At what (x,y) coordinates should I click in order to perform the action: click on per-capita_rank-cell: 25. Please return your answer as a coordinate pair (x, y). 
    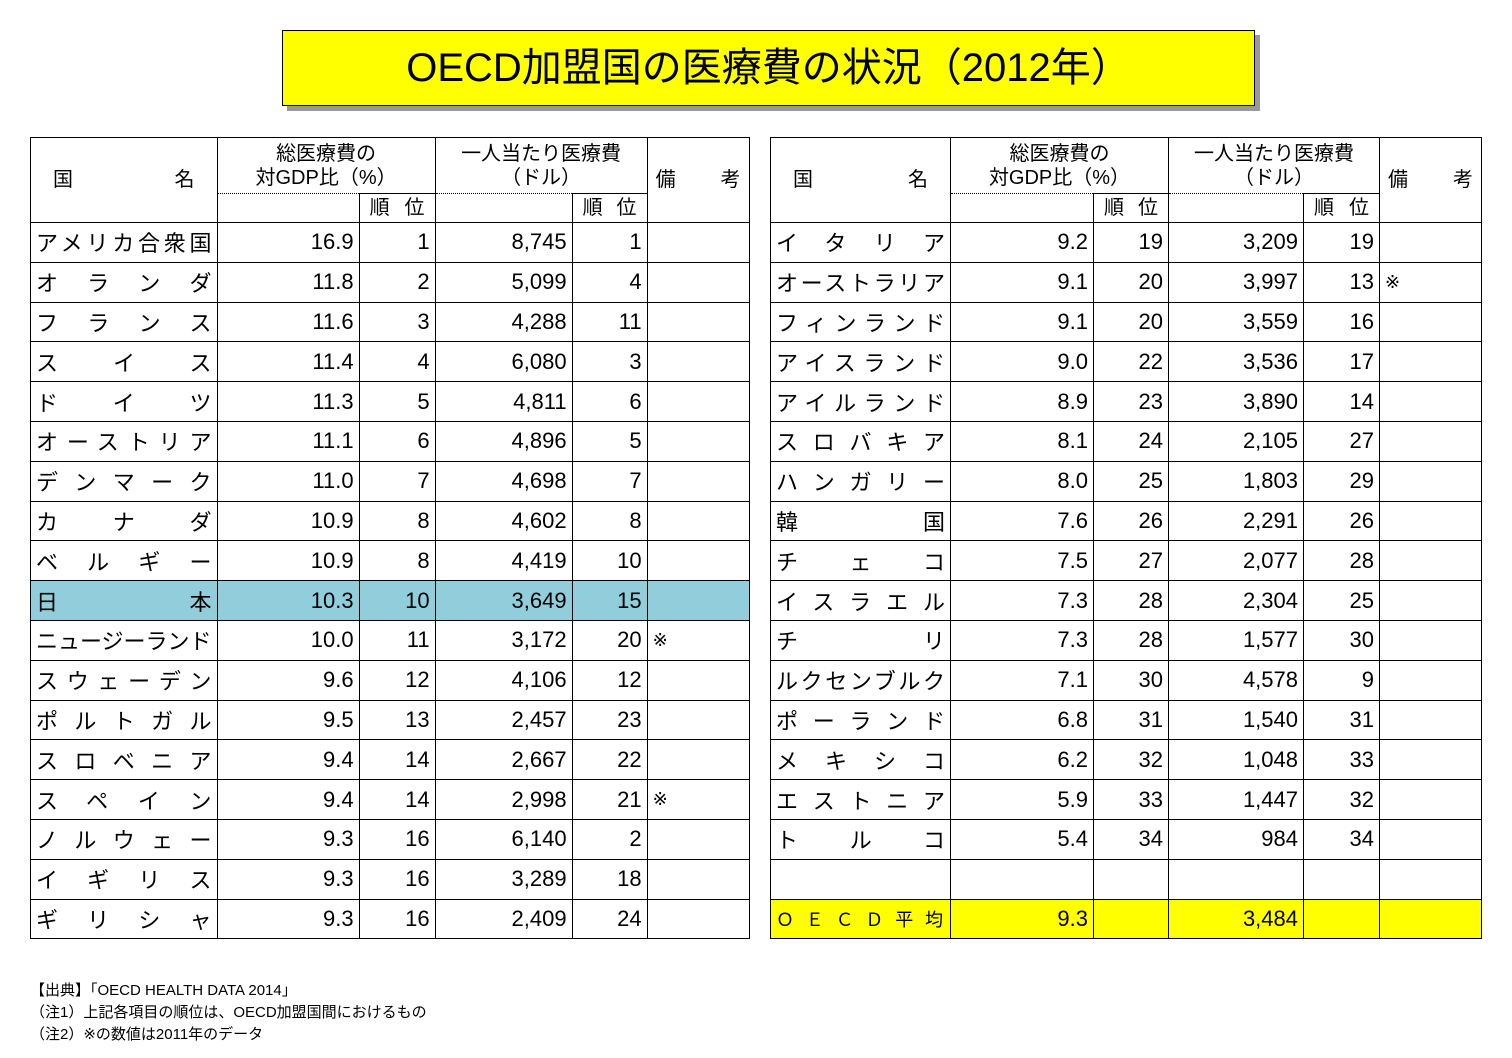
    Looking at the image, I should click on (1341, 600).